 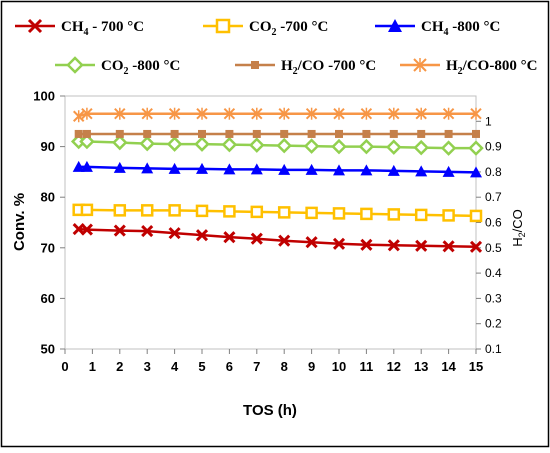 What do you see at coordinates (448, 366) in the screenshot?
I see `x-tick-label: 14` at bounding box center [448, 366].